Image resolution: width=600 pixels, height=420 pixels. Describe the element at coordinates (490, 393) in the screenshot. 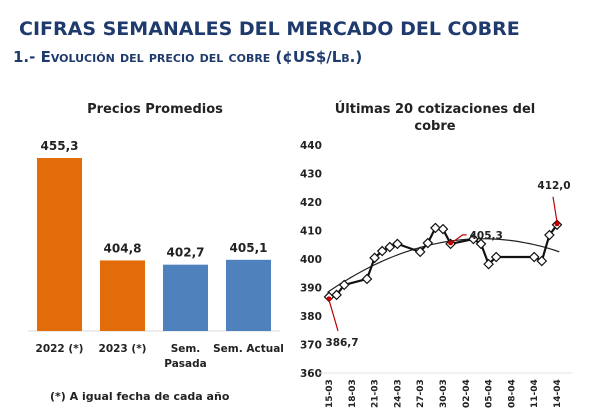

I see `x-tick-label: 05-04` at that location.